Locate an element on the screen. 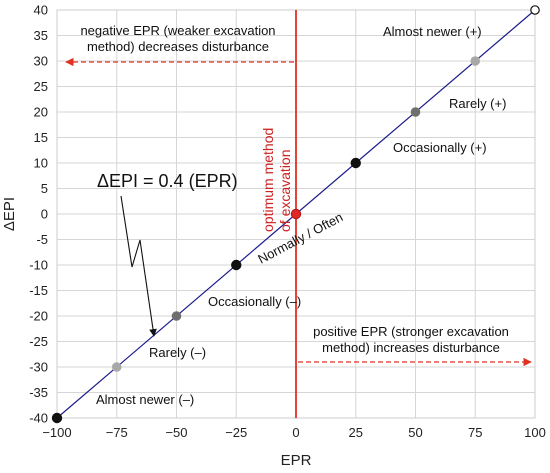 Image resolution: width=550 pixels, height=473 pixels. annotation-negative-epr-line1: negative EPR (weaker excavation is located at coordinates (177, 30).